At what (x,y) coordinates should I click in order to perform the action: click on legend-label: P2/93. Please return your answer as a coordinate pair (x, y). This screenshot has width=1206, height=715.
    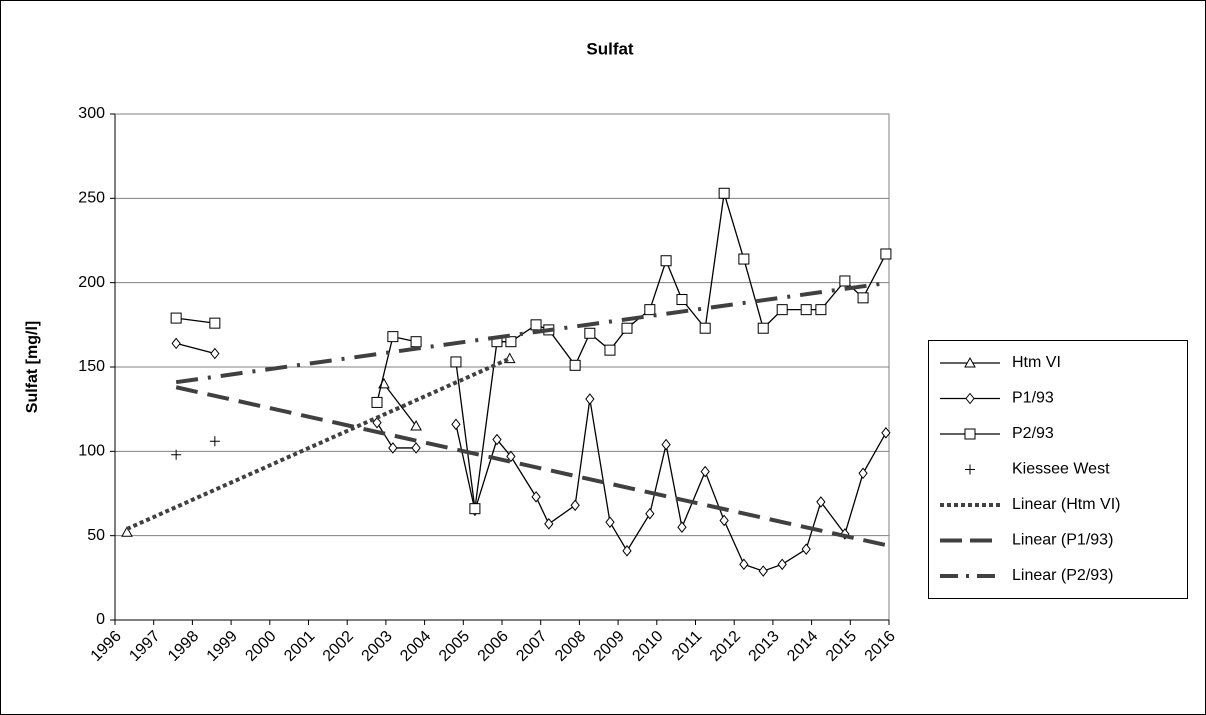
    Looking at the image, I should click on (1033, 433).